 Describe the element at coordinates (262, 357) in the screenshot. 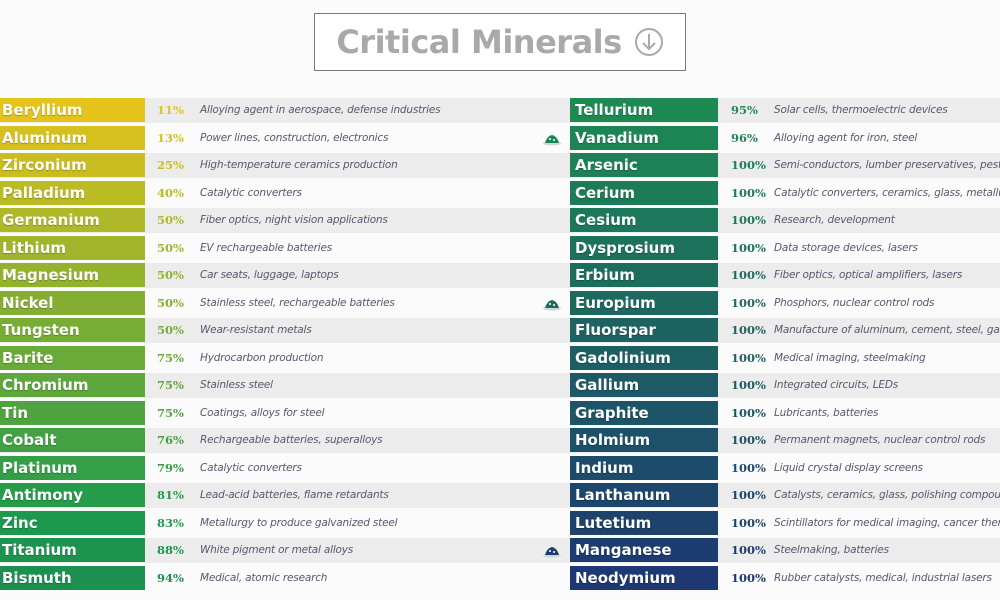

I see `mineral-use: Hydrocarbon production` at that location.